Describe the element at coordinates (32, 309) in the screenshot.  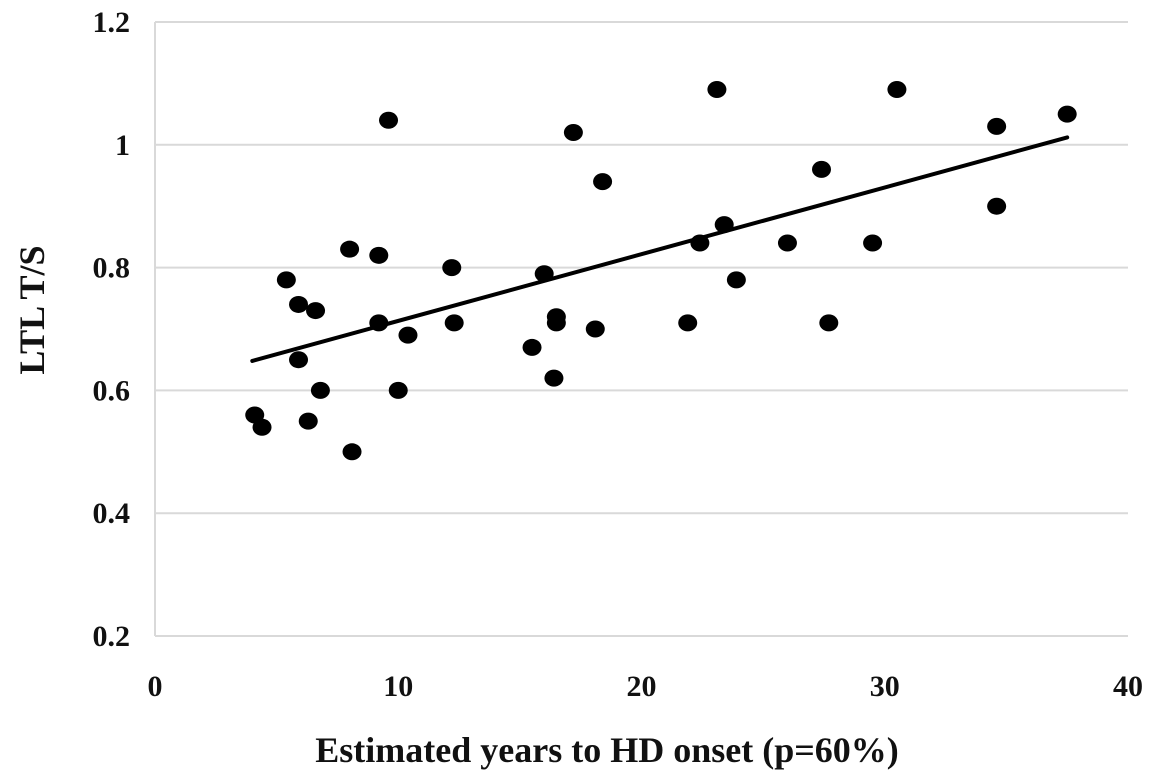
I see `y-axis-title: LTL T/S` at that location.